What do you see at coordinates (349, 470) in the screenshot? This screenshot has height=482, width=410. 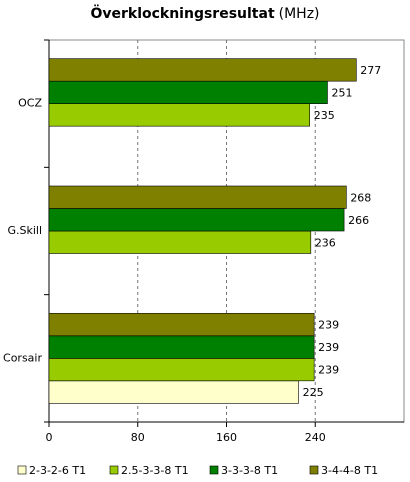 I see `legend-label: 3-4-4-8 T1` at bounding box center [349, 470].